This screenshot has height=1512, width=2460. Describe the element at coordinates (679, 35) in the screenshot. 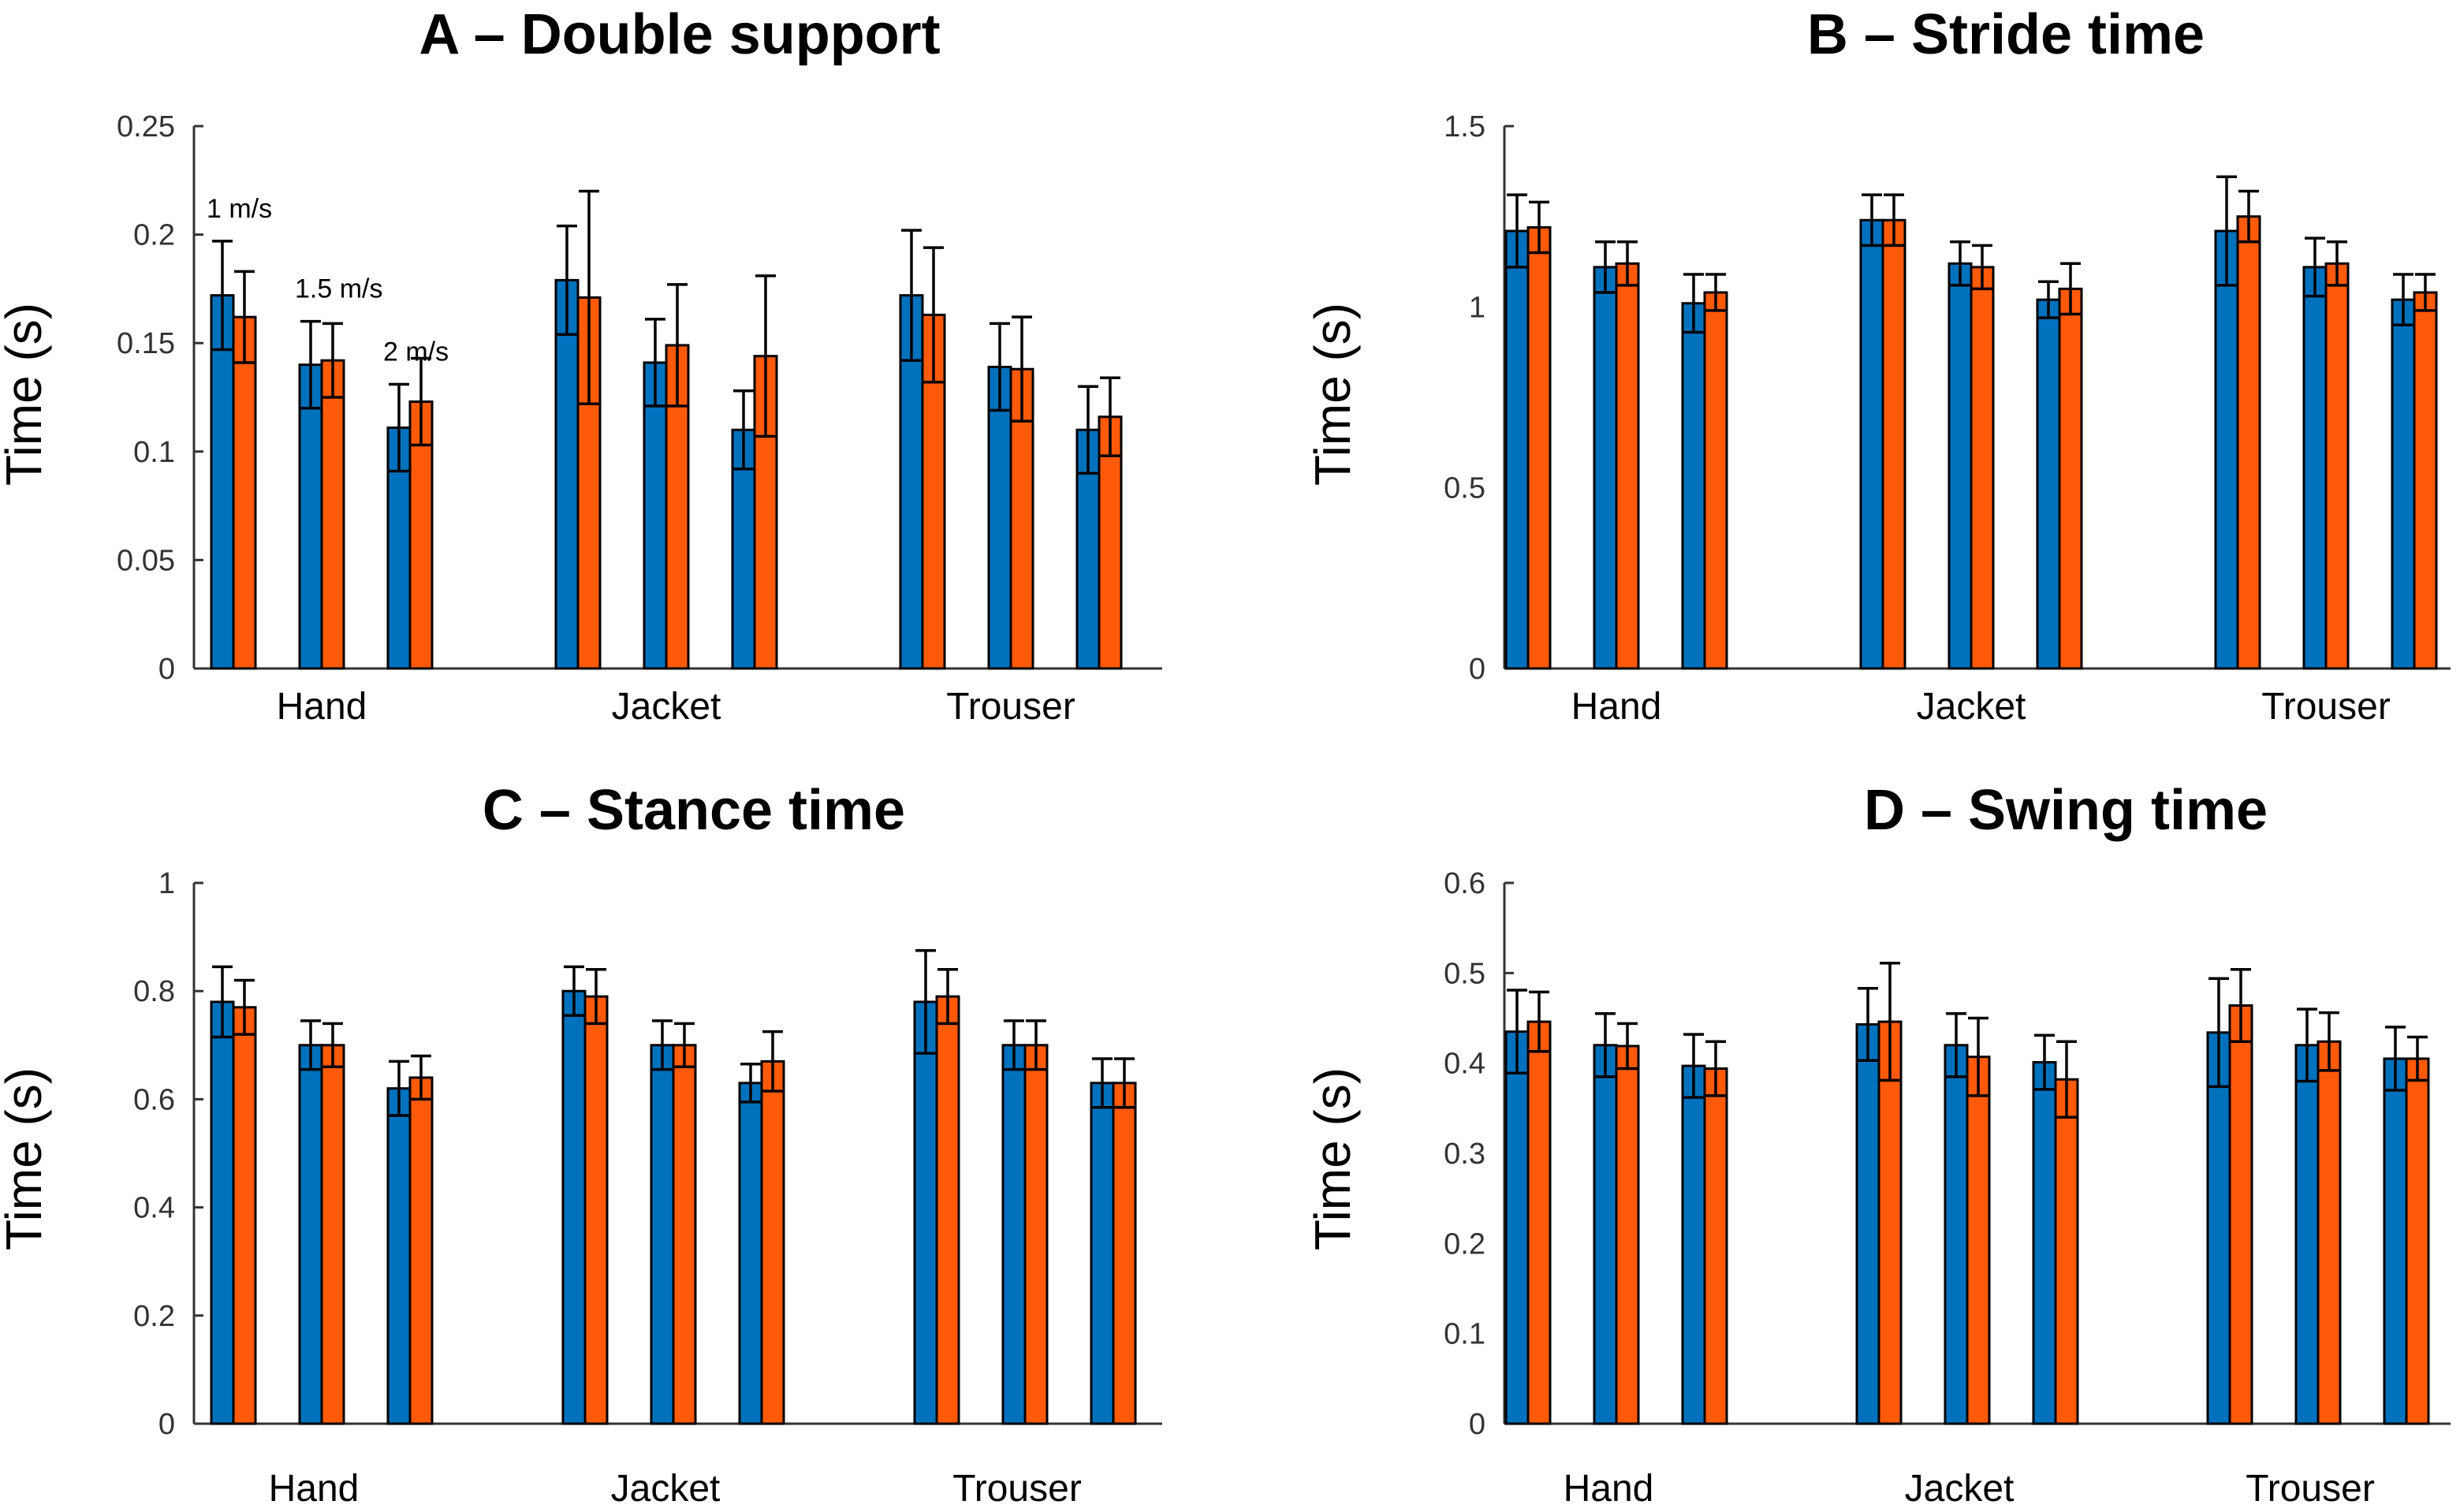

I see `chart-title: A – Double support` at that location.